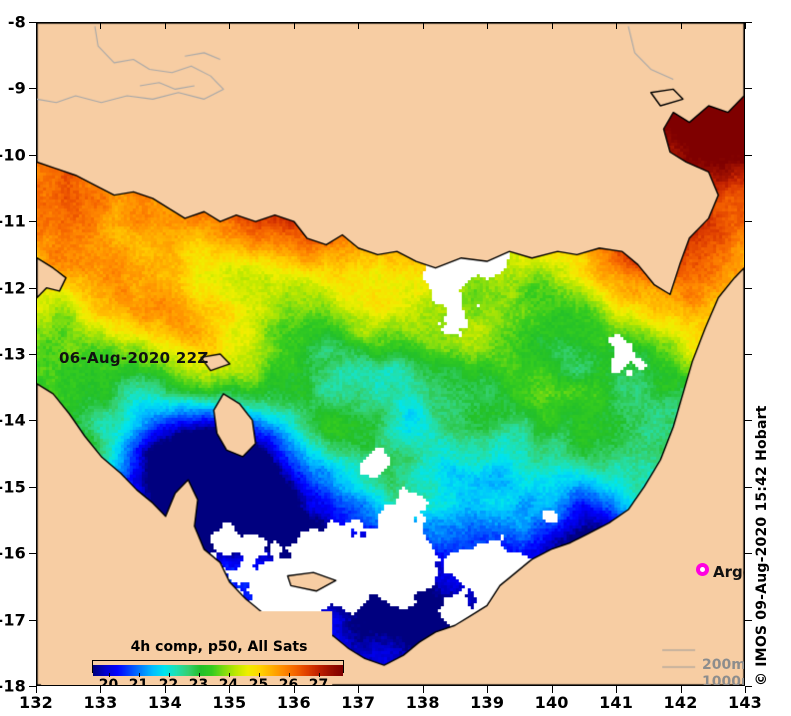  Describe the element at coordinates (748, 288) in the screenshot. I see `y-tick-right--12` at that location.